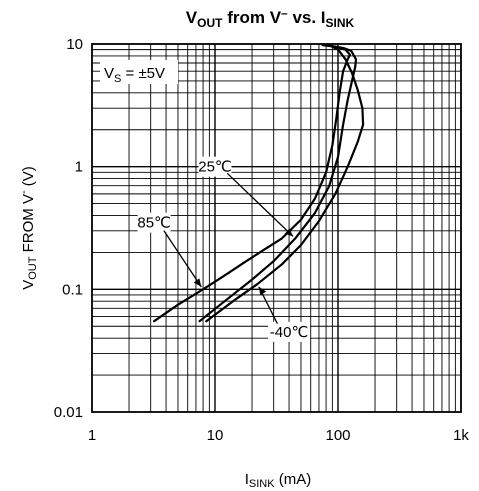 This screenshot has width=479, height=491. Describe the element at coordinates (340, 23) in the screenshot. I see `title-part-6: SINK` at that location.